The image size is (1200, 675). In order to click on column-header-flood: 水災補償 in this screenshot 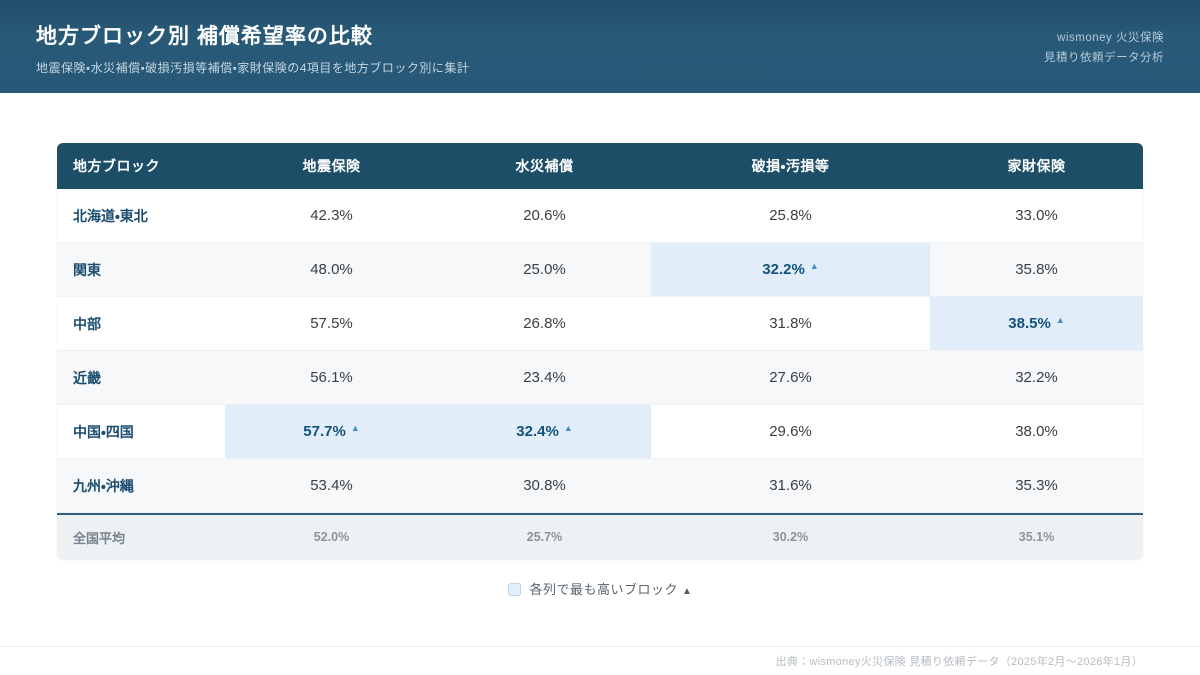, I will do `click(544, 166)`.